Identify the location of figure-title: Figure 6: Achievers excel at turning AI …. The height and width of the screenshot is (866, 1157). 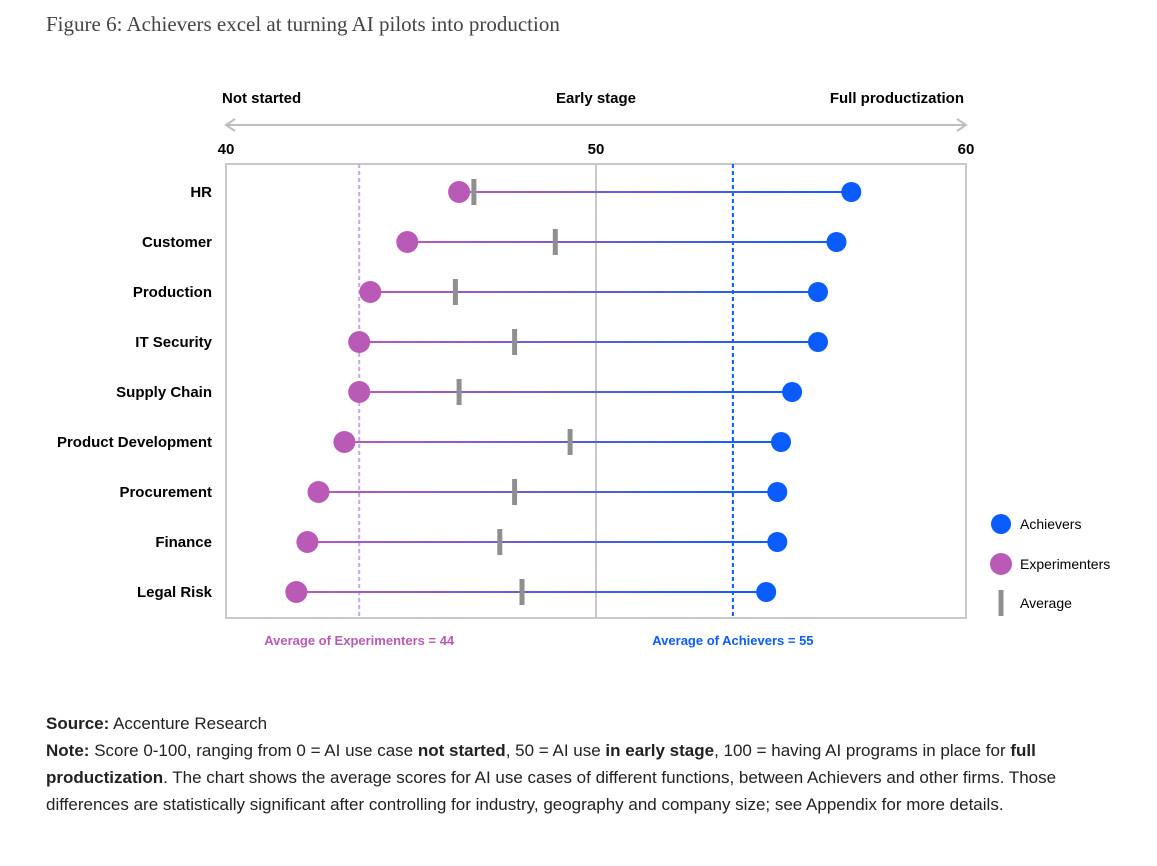
(303, 24).